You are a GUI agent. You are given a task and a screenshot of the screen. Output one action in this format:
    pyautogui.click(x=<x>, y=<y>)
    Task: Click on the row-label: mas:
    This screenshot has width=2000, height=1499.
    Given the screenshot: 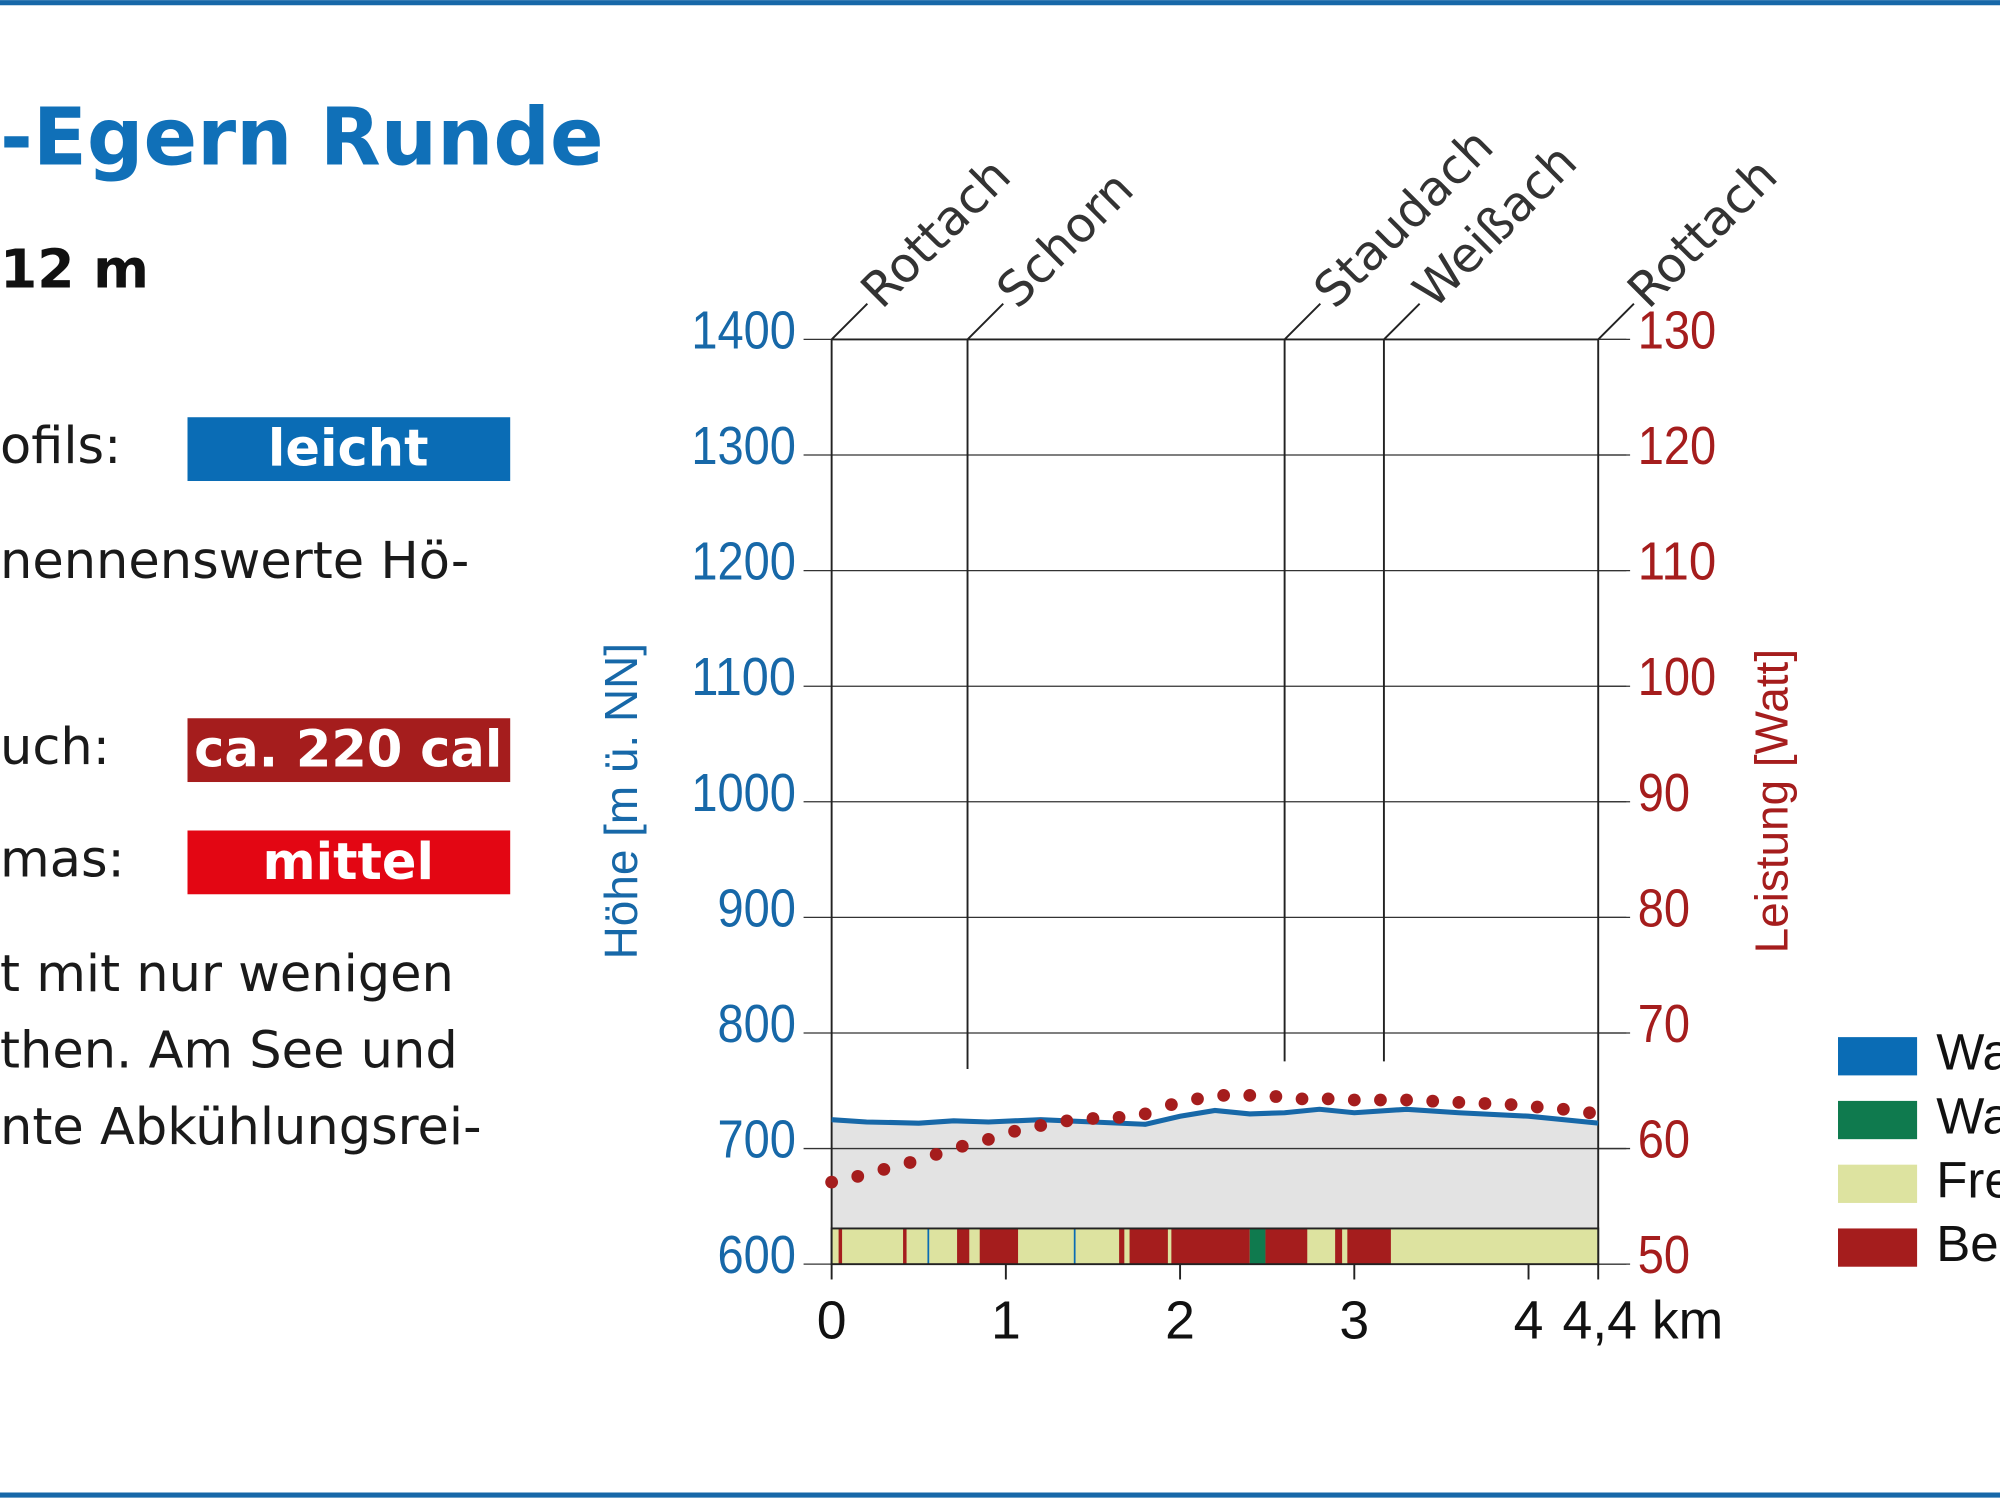 What is the action you would take?
    pyautogui.click(x=62, y=859)
    